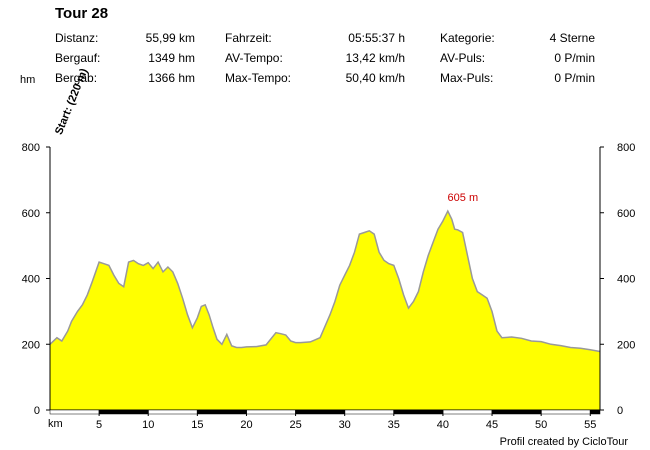  I want to click on x-tick-label: 5, so click(99, 425).